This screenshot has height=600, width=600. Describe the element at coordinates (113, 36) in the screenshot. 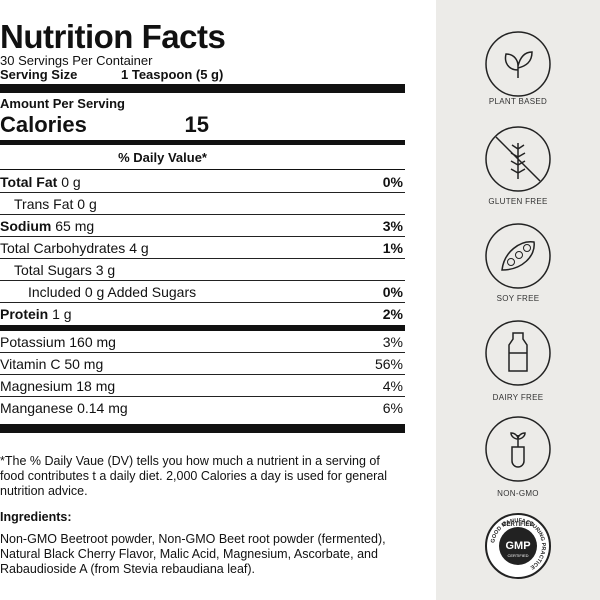

I see `title: Nutrition Facts` at that location.